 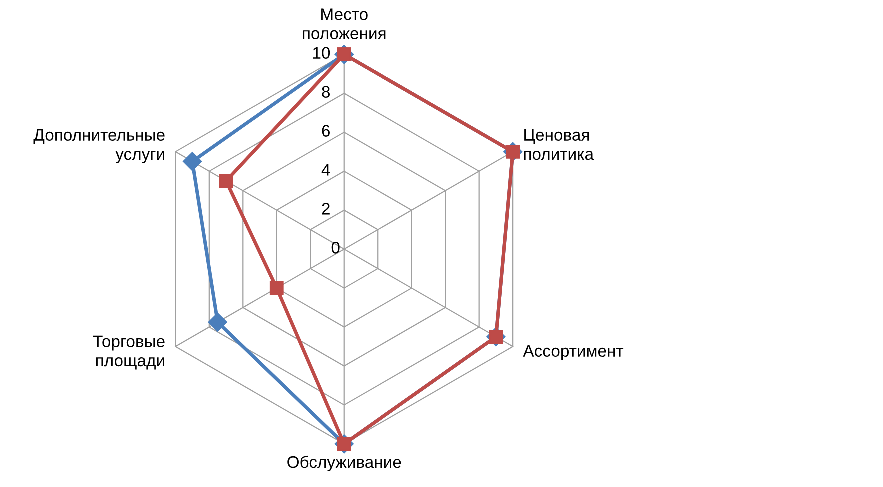 What do you see at coordinates (326, 170) in the screenshot?
I see `y-tick-label: 4` at bounding box center [326, 170].